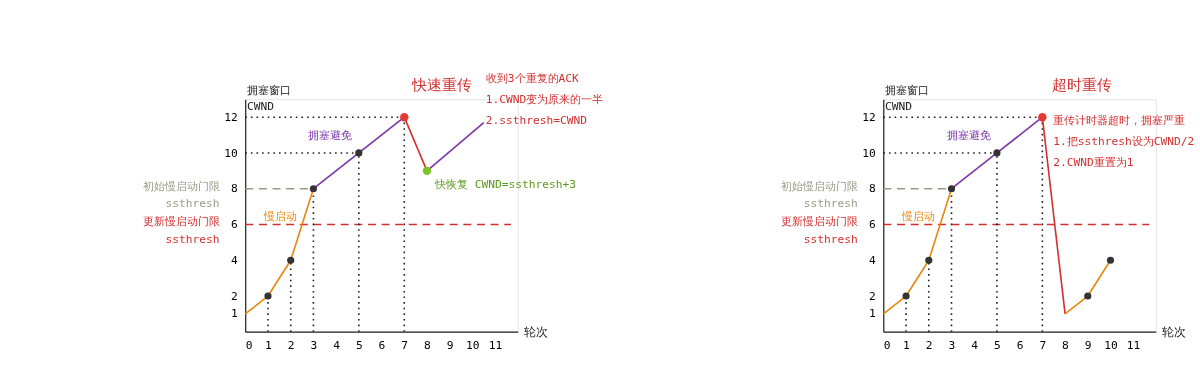 This screenshot has width=1200, height=390. Describe the element at coordinates (505, 184) in the screenshot. I see `annotation: 快恢复 CWND=ssthresh+3` at that location.